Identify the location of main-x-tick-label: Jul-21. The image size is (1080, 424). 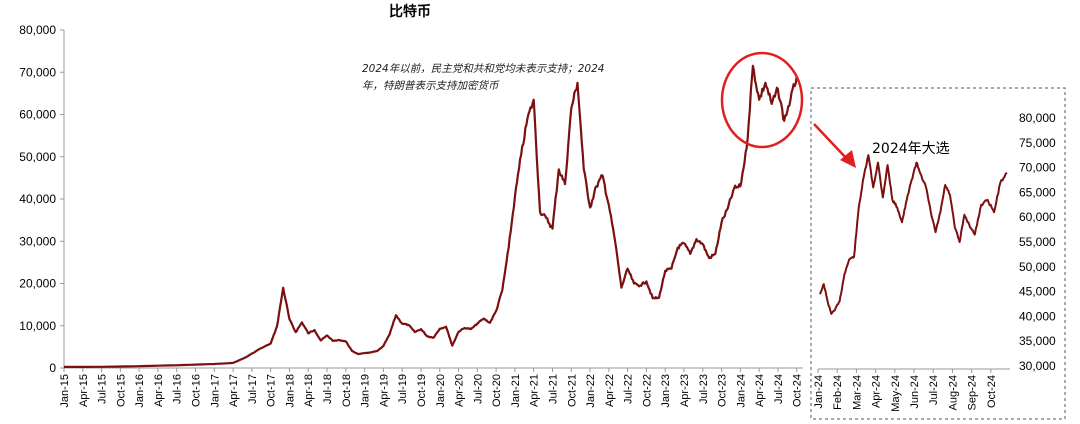
(553, 389).